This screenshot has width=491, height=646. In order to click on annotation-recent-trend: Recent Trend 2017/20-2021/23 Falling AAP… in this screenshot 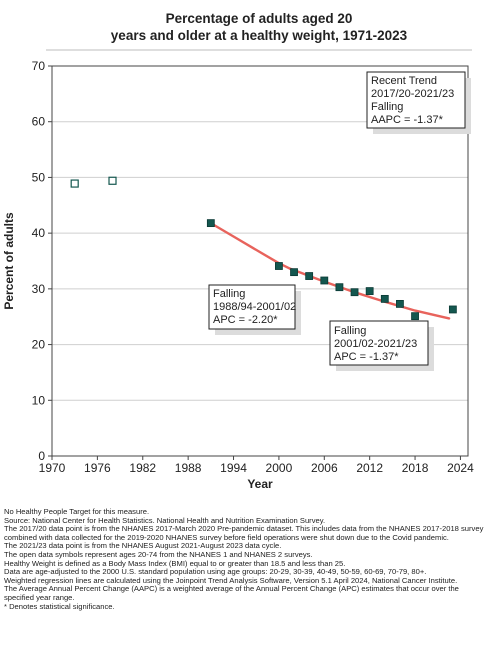, I will do `click(418, 102)`.